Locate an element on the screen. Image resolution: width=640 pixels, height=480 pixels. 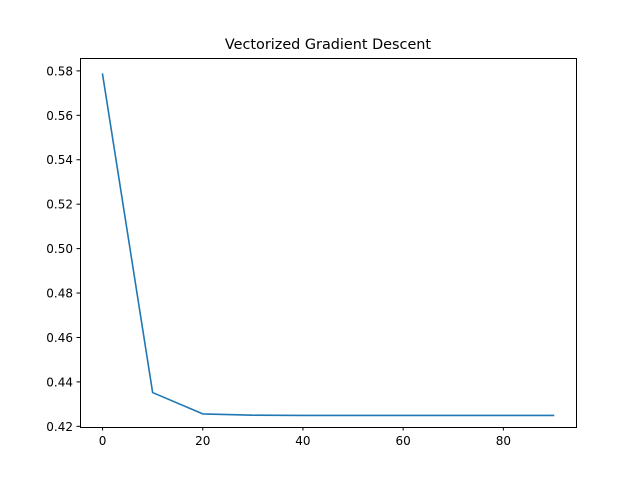
x-tick-label: 80 is located at coordinates (503, 441).